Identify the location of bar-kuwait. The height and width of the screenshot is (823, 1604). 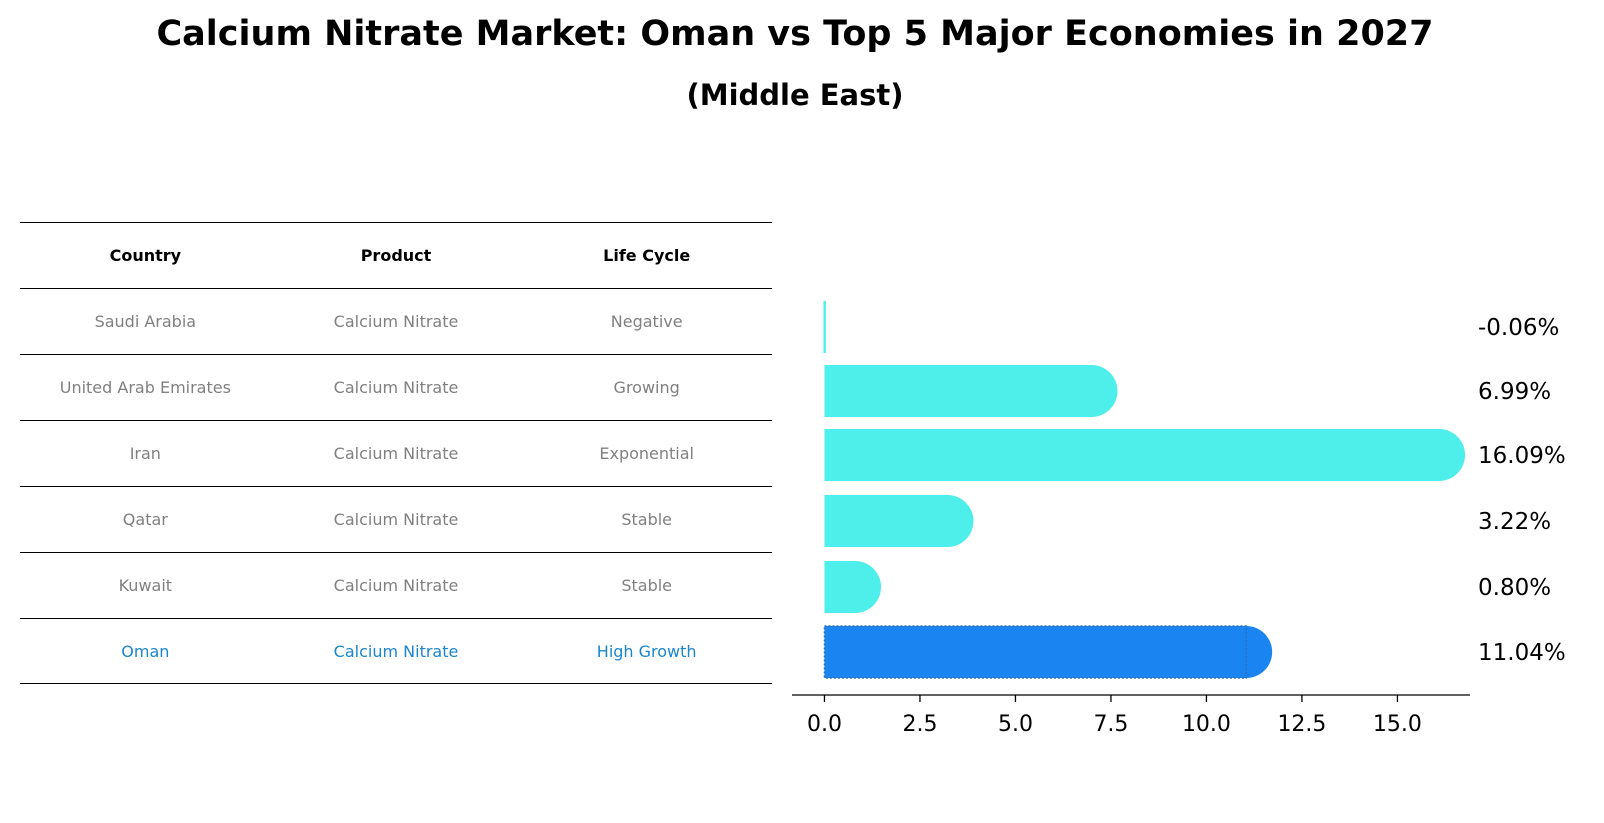
(853, 587).